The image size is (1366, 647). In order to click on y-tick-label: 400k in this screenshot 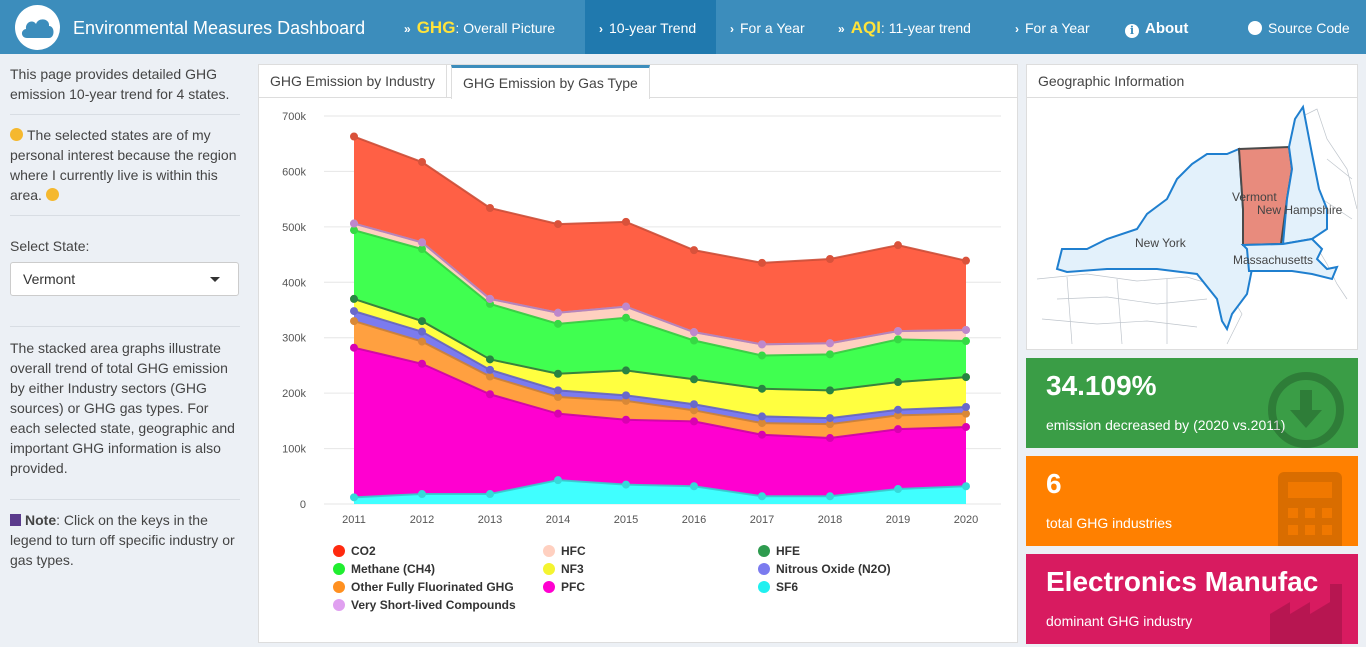, I will do `click(294, 283)`.